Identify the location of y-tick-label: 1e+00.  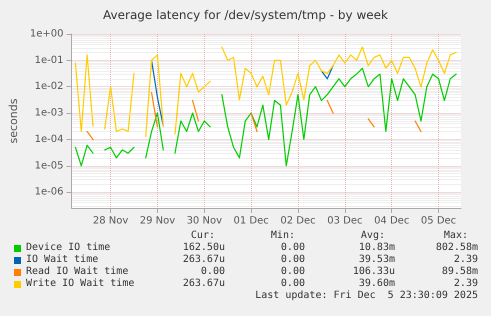
(47, 34).